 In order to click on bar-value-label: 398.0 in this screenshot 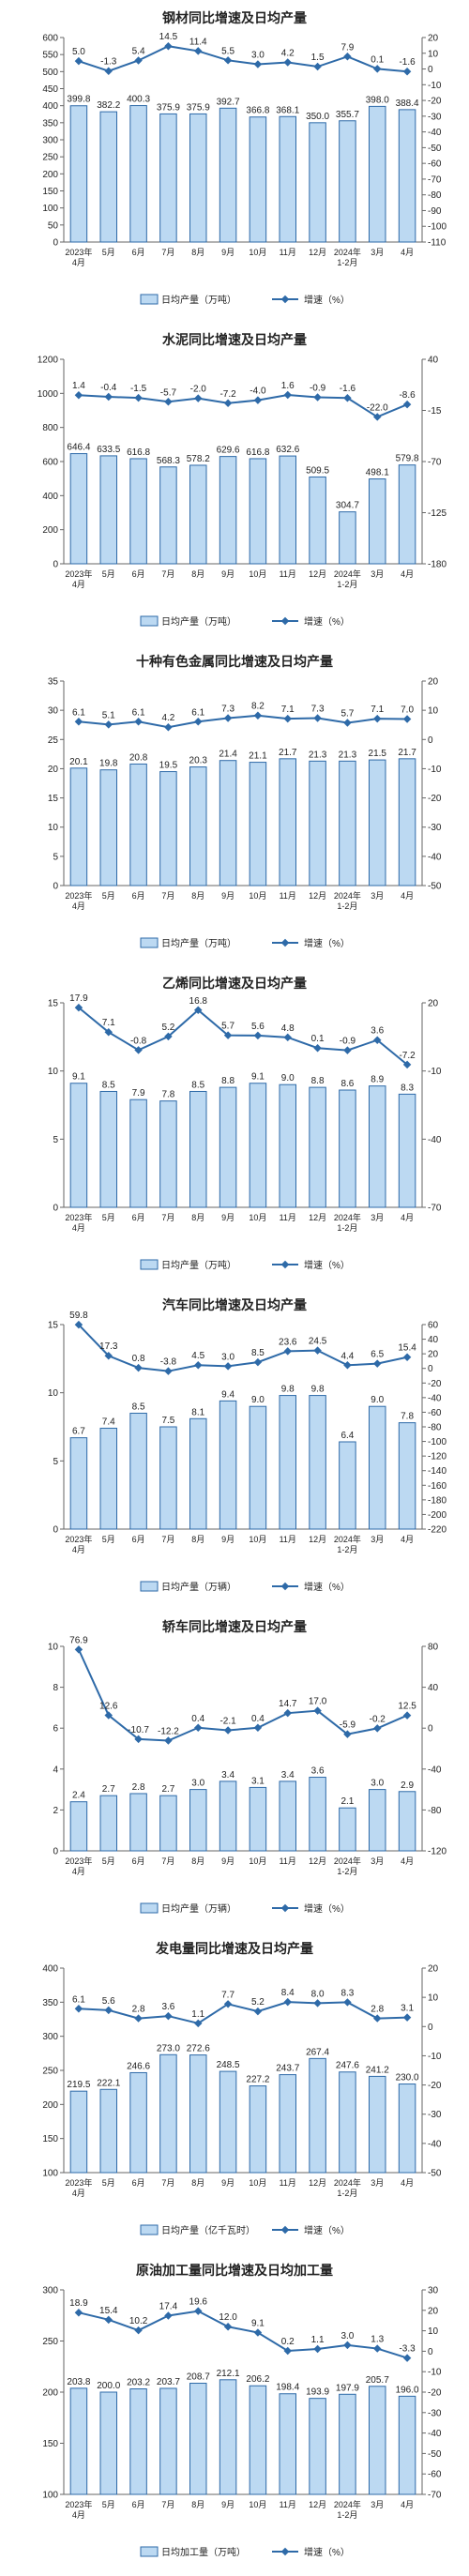, I will do `click(377, 100)`.